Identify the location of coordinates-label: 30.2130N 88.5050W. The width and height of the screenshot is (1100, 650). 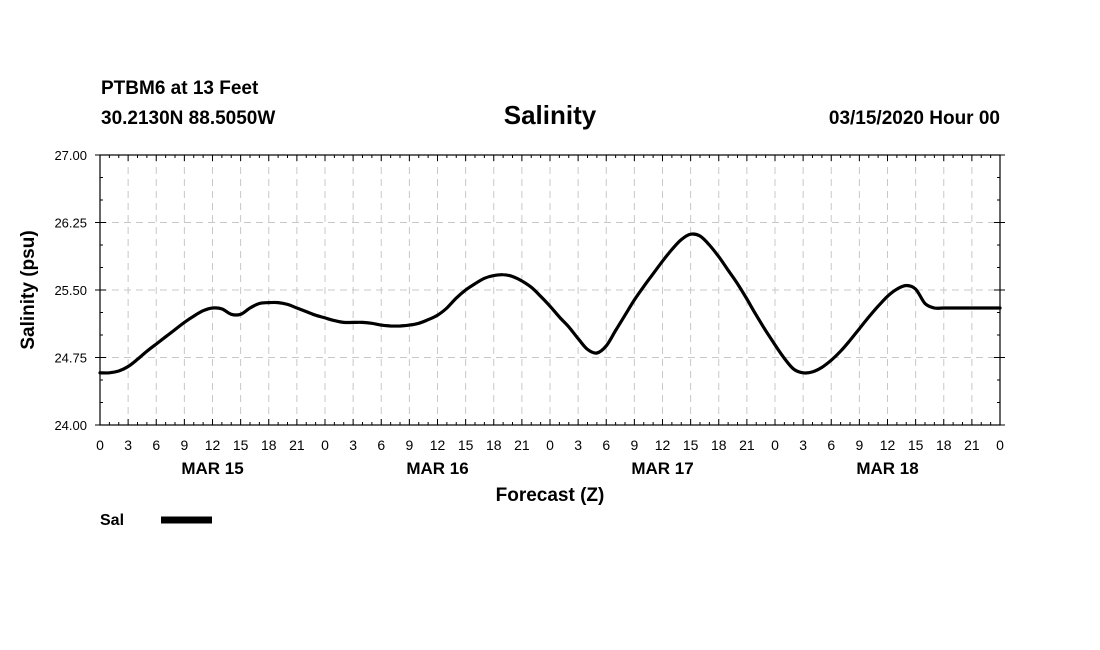
(188, 118).